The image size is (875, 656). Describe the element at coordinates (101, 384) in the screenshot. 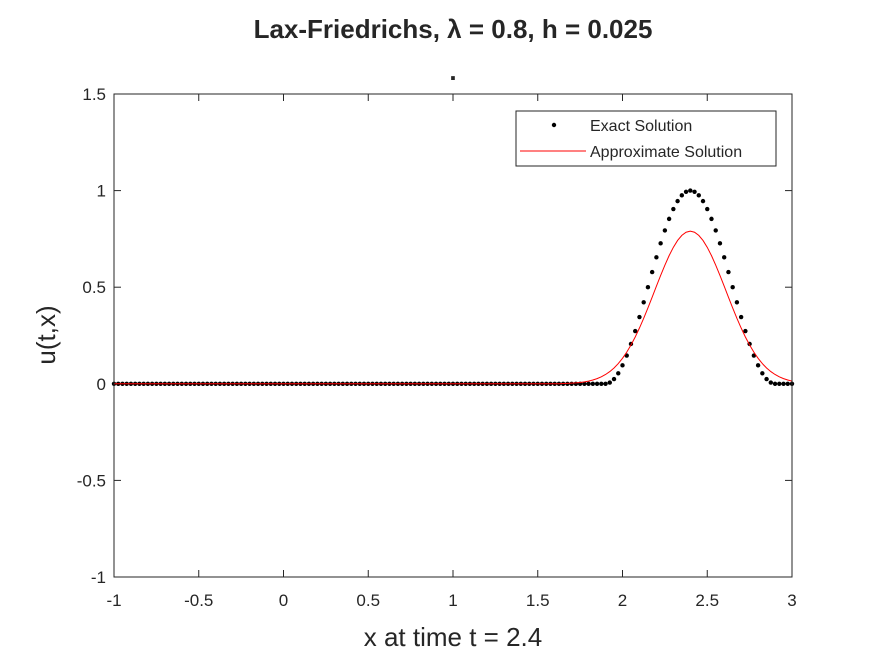

I see `y-tick-label: 0` at that location.